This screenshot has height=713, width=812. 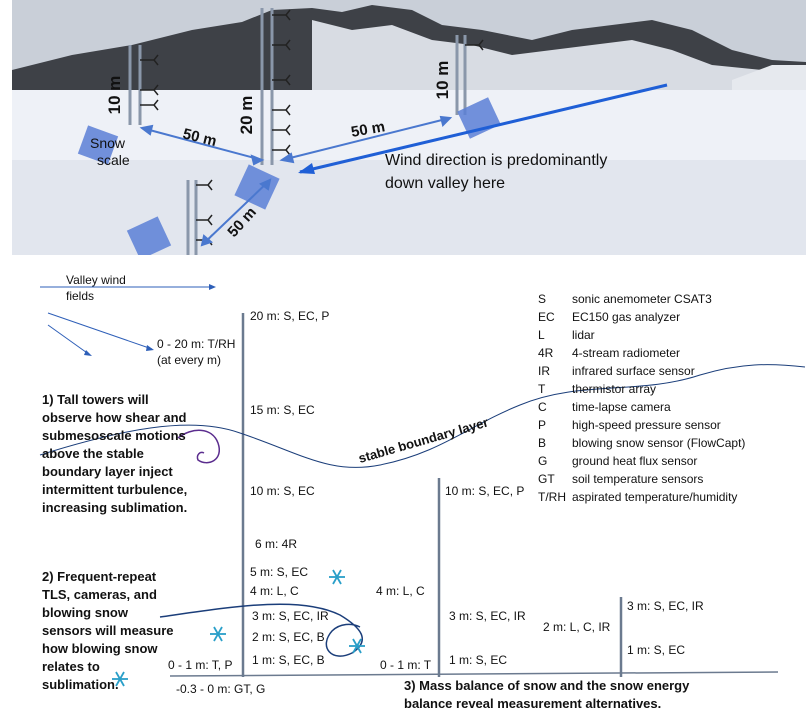 What do you see at coordinates (288, 637) in the screenshot?
I see `tall-tower-label: 2 m: S, EC, B` at bounding box center [288, 637].